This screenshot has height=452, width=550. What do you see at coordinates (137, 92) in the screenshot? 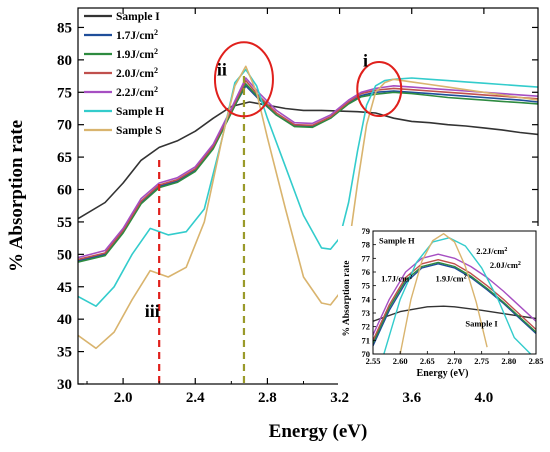
I see `legend-label-2-2j-cm2: 2.2J/cm2` at bounding box center [137, 92].